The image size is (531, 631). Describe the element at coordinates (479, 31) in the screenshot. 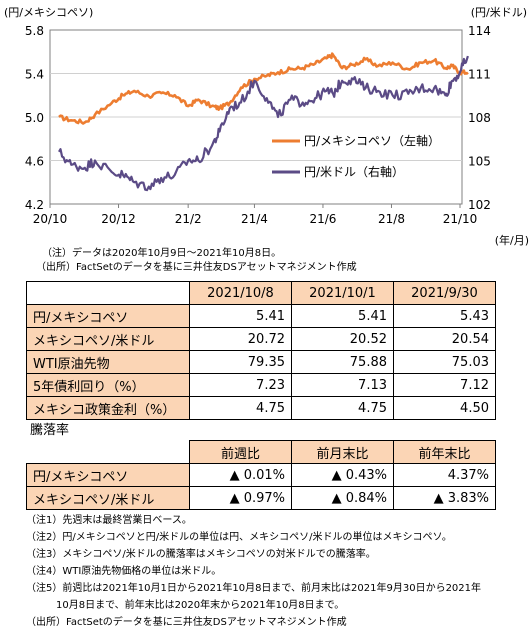

I see `y-right-tick-label: 114` at that location.